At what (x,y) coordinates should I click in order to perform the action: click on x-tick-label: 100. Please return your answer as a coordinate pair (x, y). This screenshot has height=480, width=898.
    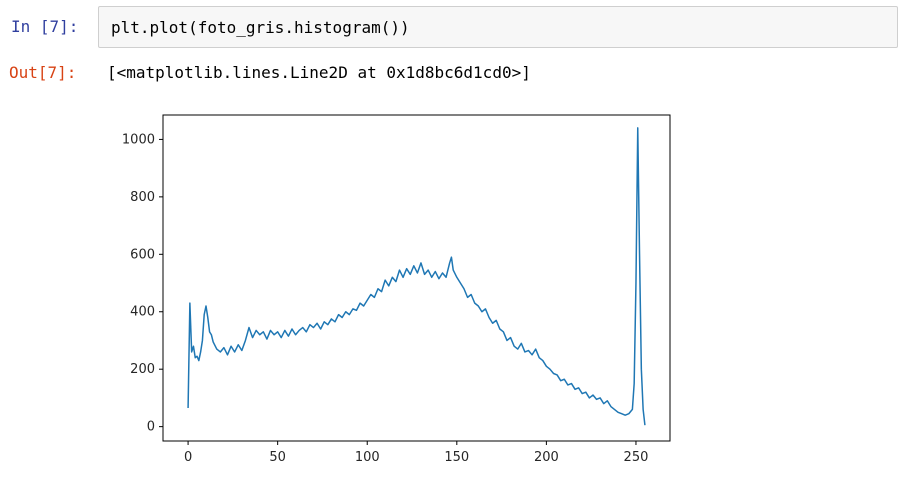
    Looking at the image, I should click on (367, 457).